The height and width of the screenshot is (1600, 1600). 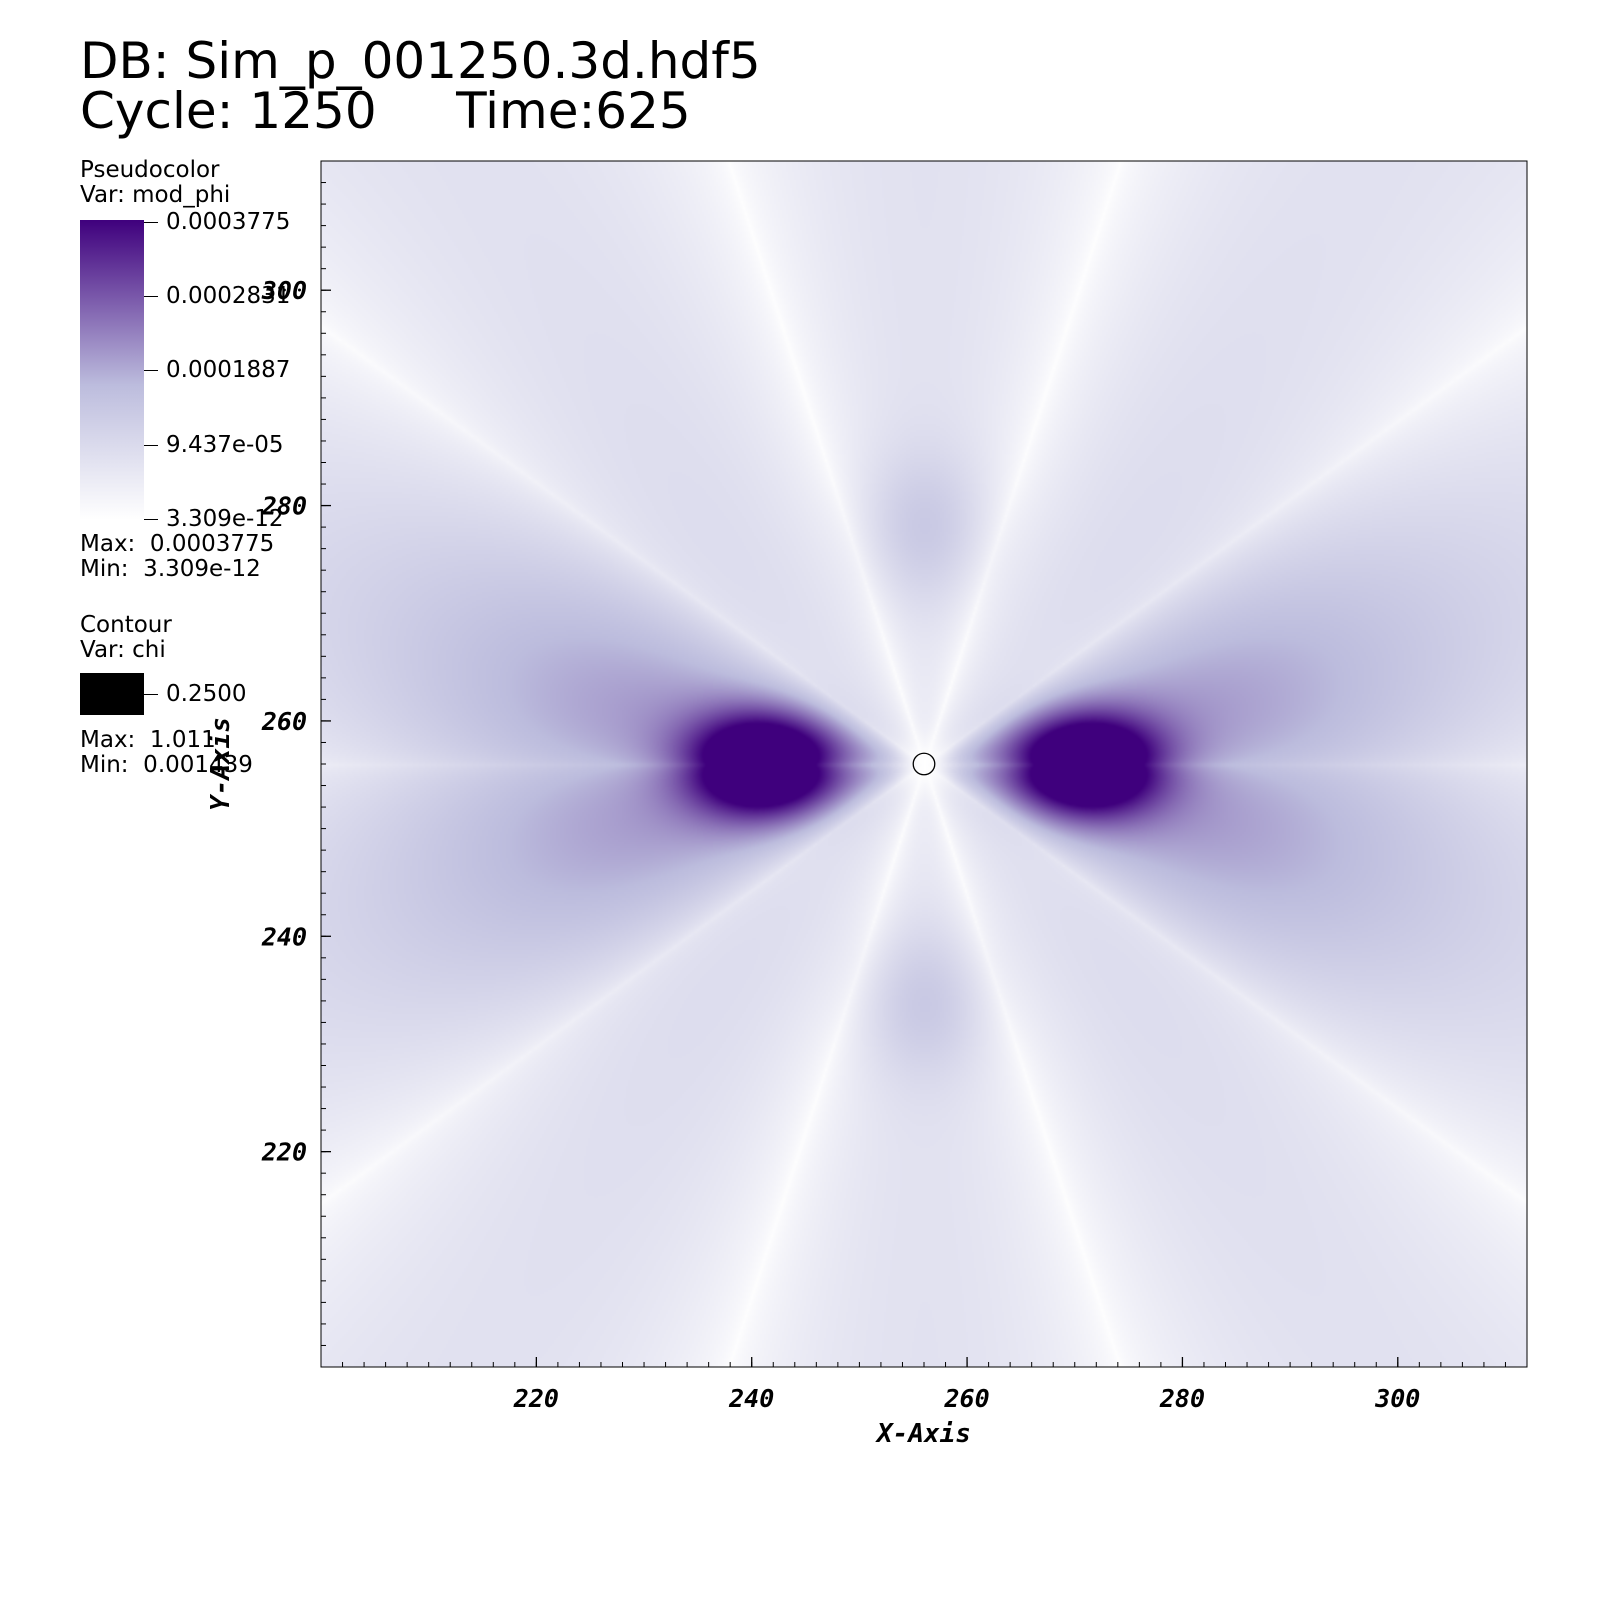 What do you see at coordinates (155, 195) in the screenshot?
I see `pseudocolor-var-label: Var: mod_phi` at bounding box center [155, 195].